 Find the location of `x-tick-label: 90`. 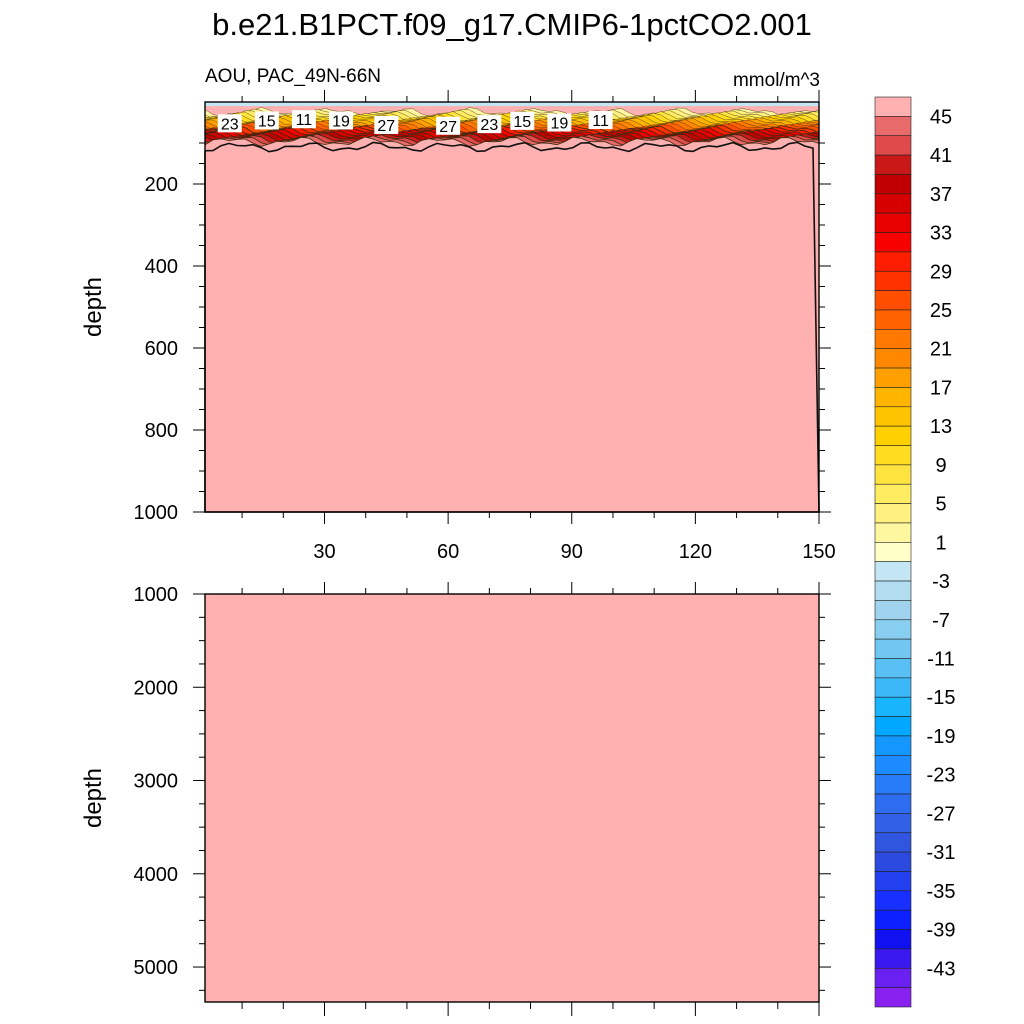

x-tick-label: 90 is located at coordinates (572, 552).